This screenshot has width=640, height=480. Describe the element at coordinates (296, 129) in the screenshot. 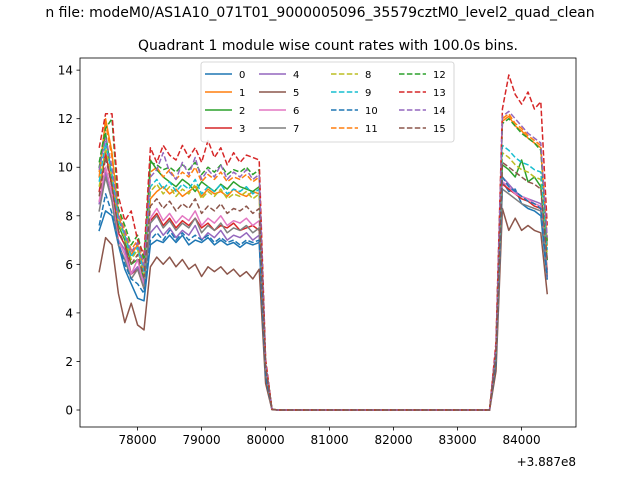

I see `legend-label: 7` at that location.